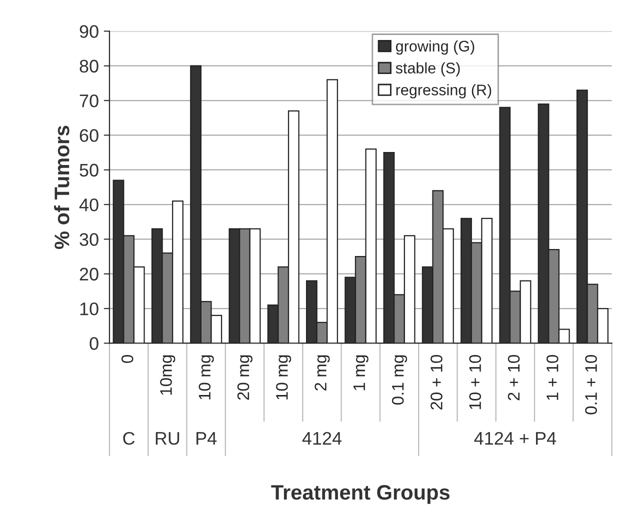  What do you see at coordinates (322, 438) in the screenshot?
I see `text: 4124` at bounding box center [322, 438].